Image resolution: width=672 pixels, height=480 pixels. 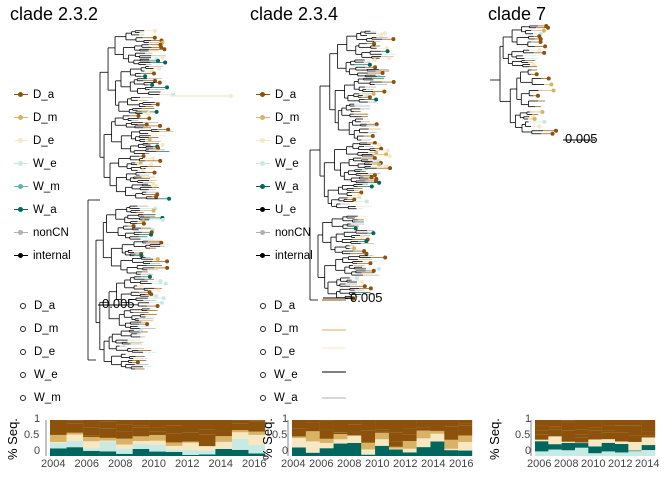 I want to click on legend-label: internal, so click(x=294, y=256).